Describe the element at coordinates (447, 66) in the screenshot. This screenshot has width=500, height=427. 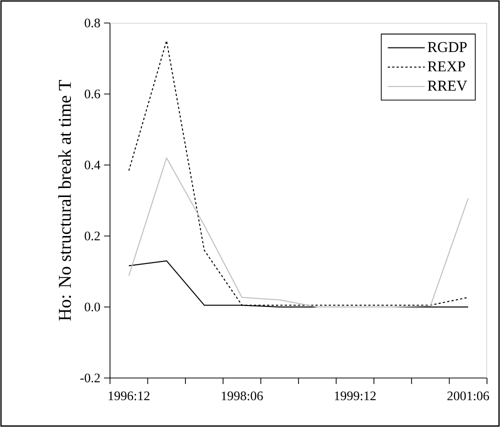
I see `legend-label: REXP` at that location.